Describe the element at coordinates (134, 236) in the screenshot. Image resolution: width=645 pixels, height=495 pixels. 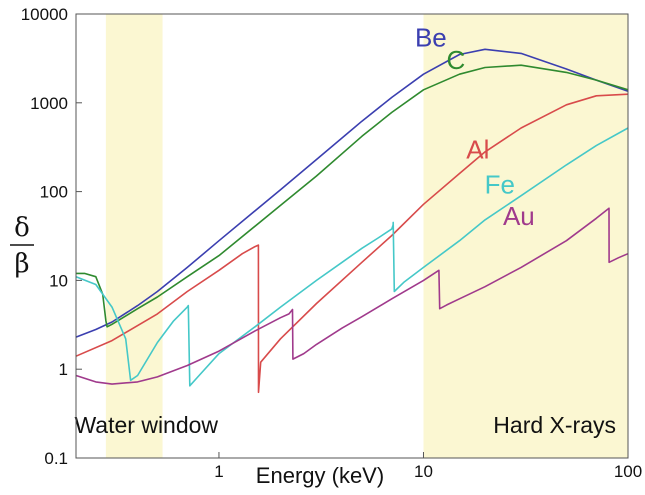
I see `band-water-window` at that location.